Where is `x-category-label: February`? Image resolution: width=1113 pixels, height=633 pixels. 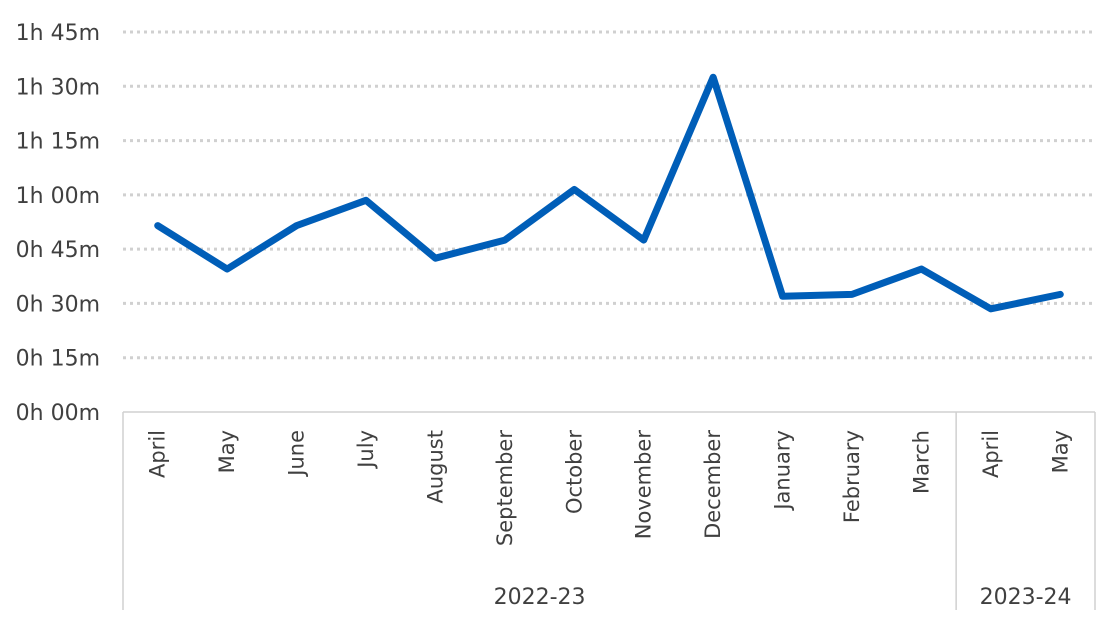 x-category-label: February is located at coordinates (852, 476).